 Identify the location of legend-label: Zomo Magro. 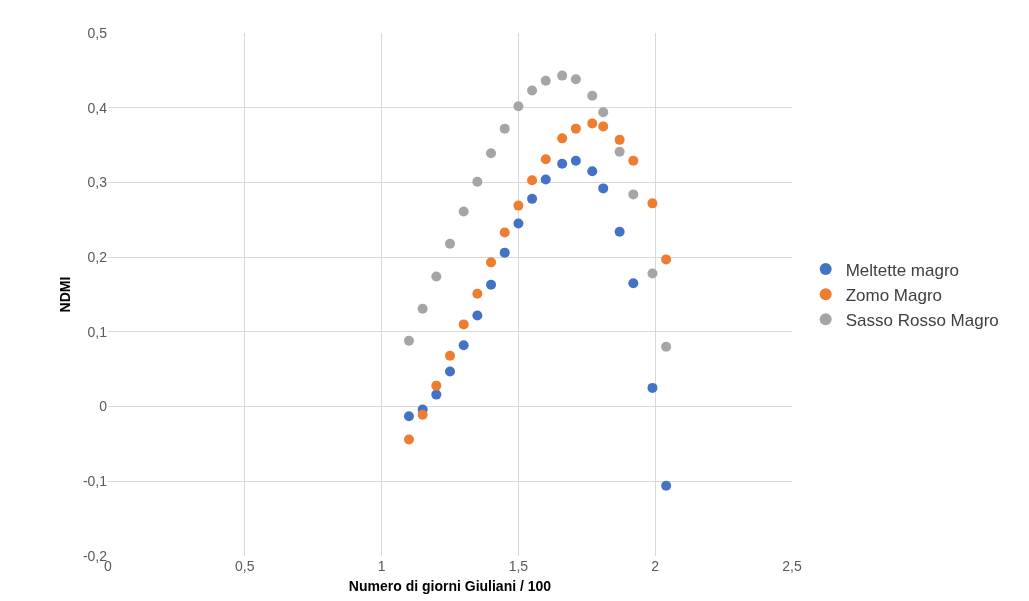
(894, 295).